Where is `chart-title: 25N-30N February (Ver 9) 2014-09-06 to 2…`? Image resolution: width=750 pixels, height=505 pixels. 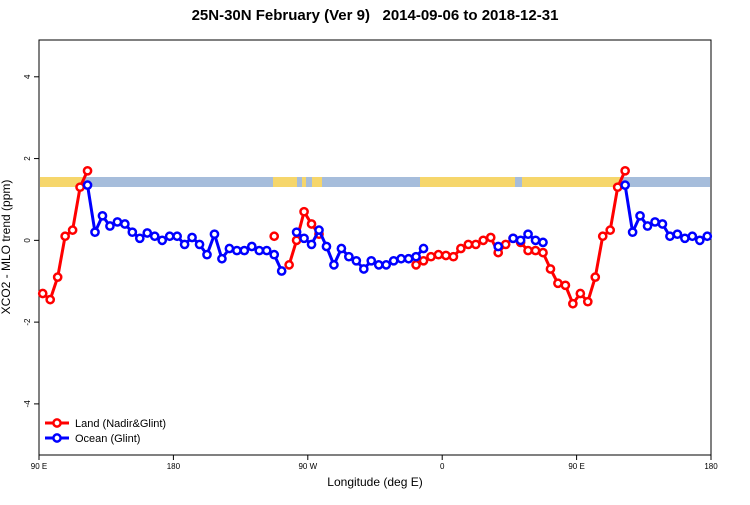
chart-title: 25N-30N February (Ver 9) 2014-09-06 to 2… is located at coordinates (375, 15).